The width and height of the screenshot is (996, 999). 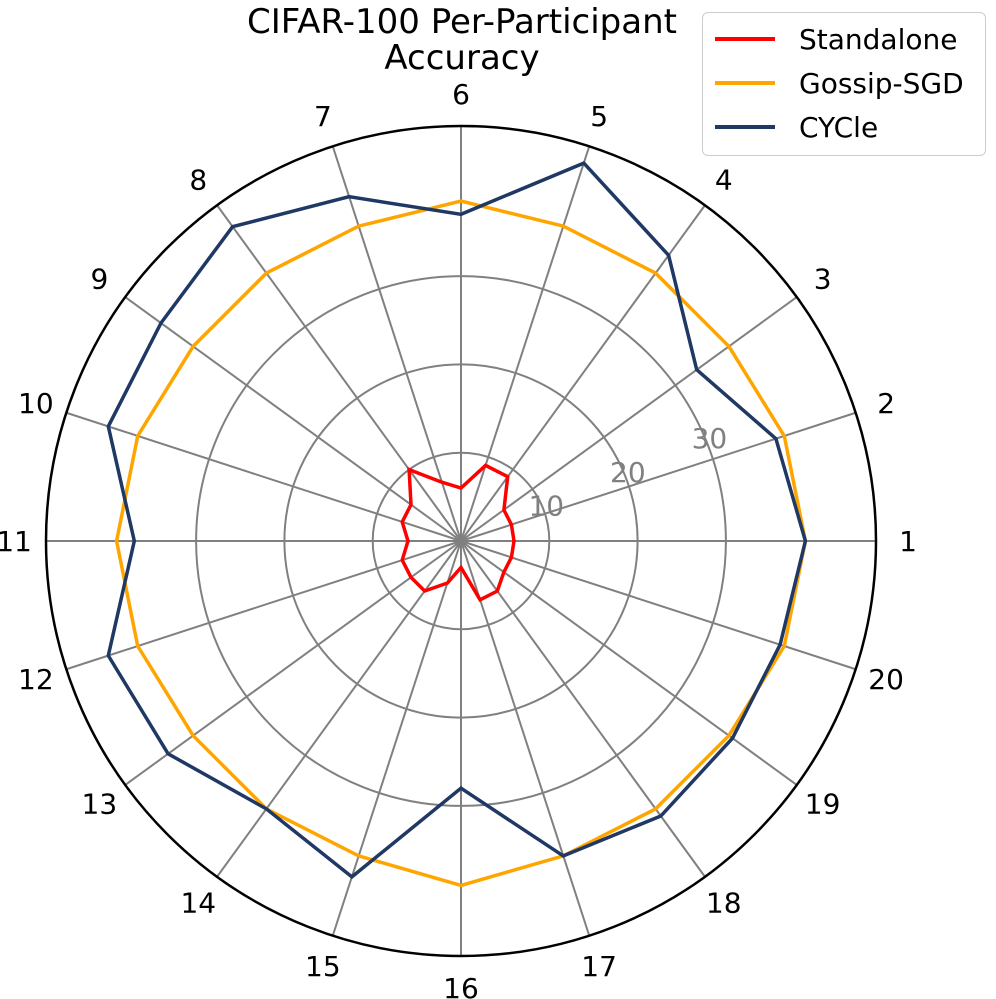 What do you see at coordinates (99, 278) in the screenshot?
I see `category-label-9: 9` at bounding box center [99, 278].